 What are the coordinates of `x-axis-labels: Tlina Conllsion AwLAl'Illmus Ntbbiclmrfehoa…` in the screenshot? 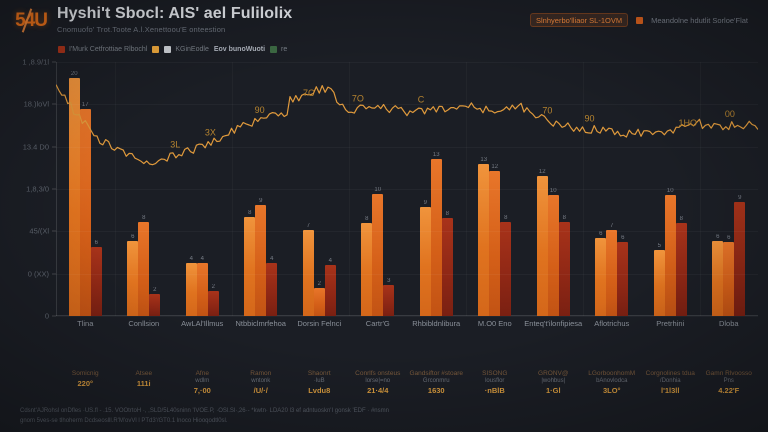 It's located at (407, 326).